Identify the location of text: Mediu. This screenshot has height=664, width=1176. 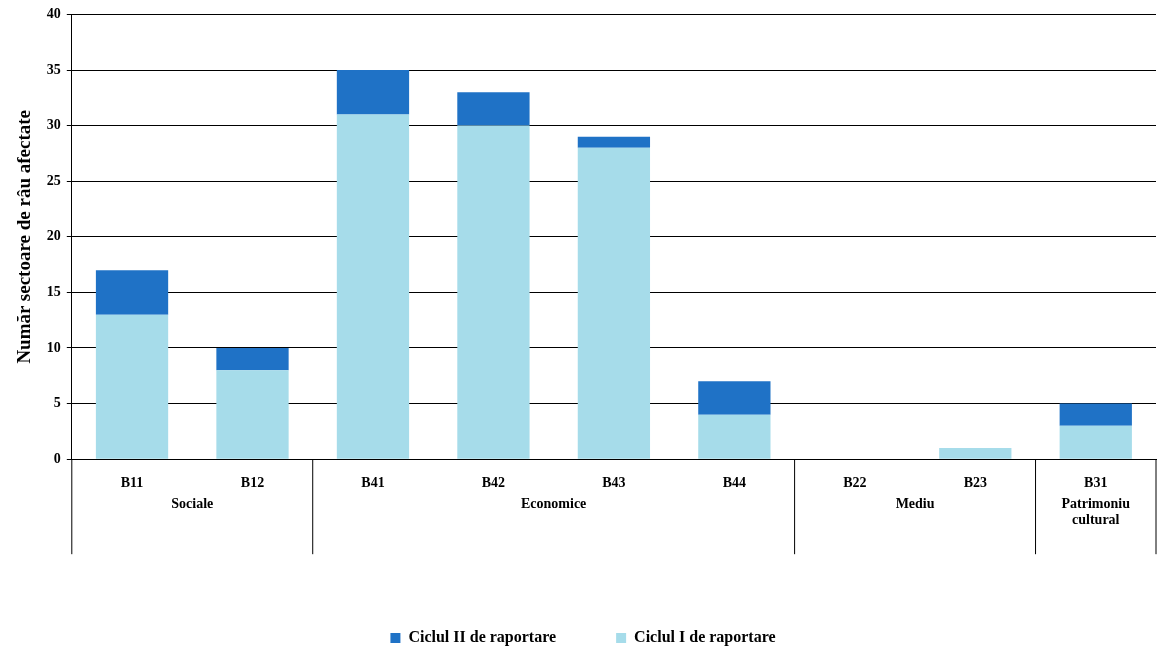
(915, 503).